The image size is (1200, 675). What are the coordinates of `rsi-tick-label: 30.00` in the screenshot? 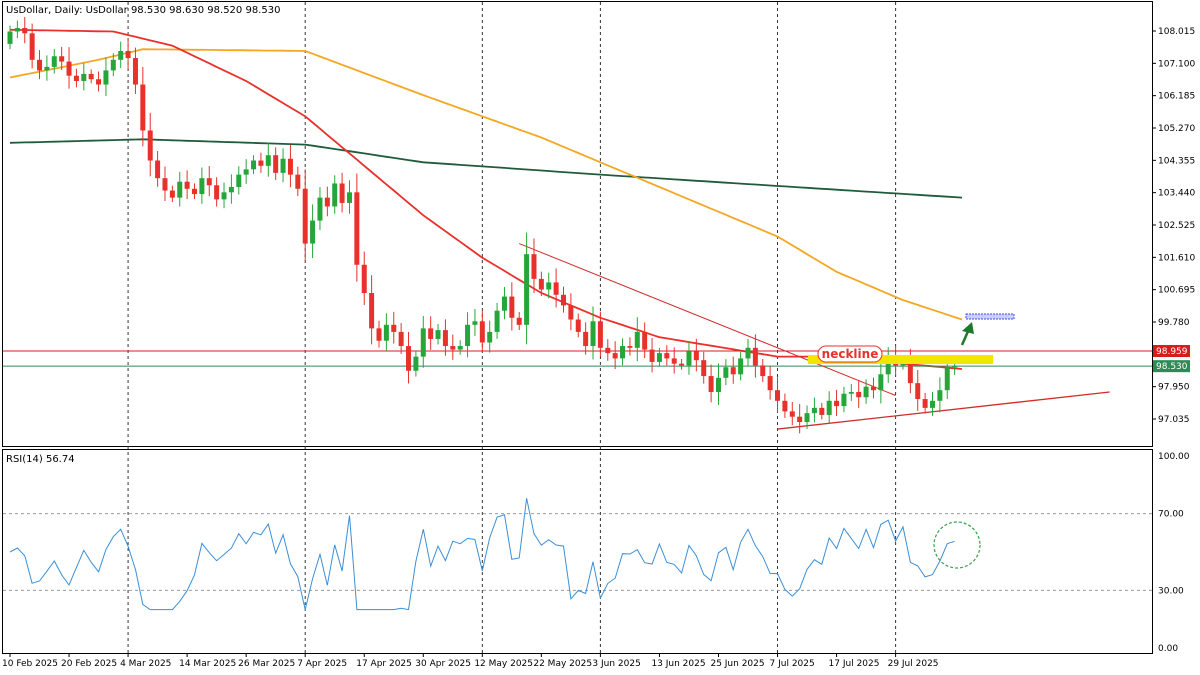 It's located at (1171, 591).